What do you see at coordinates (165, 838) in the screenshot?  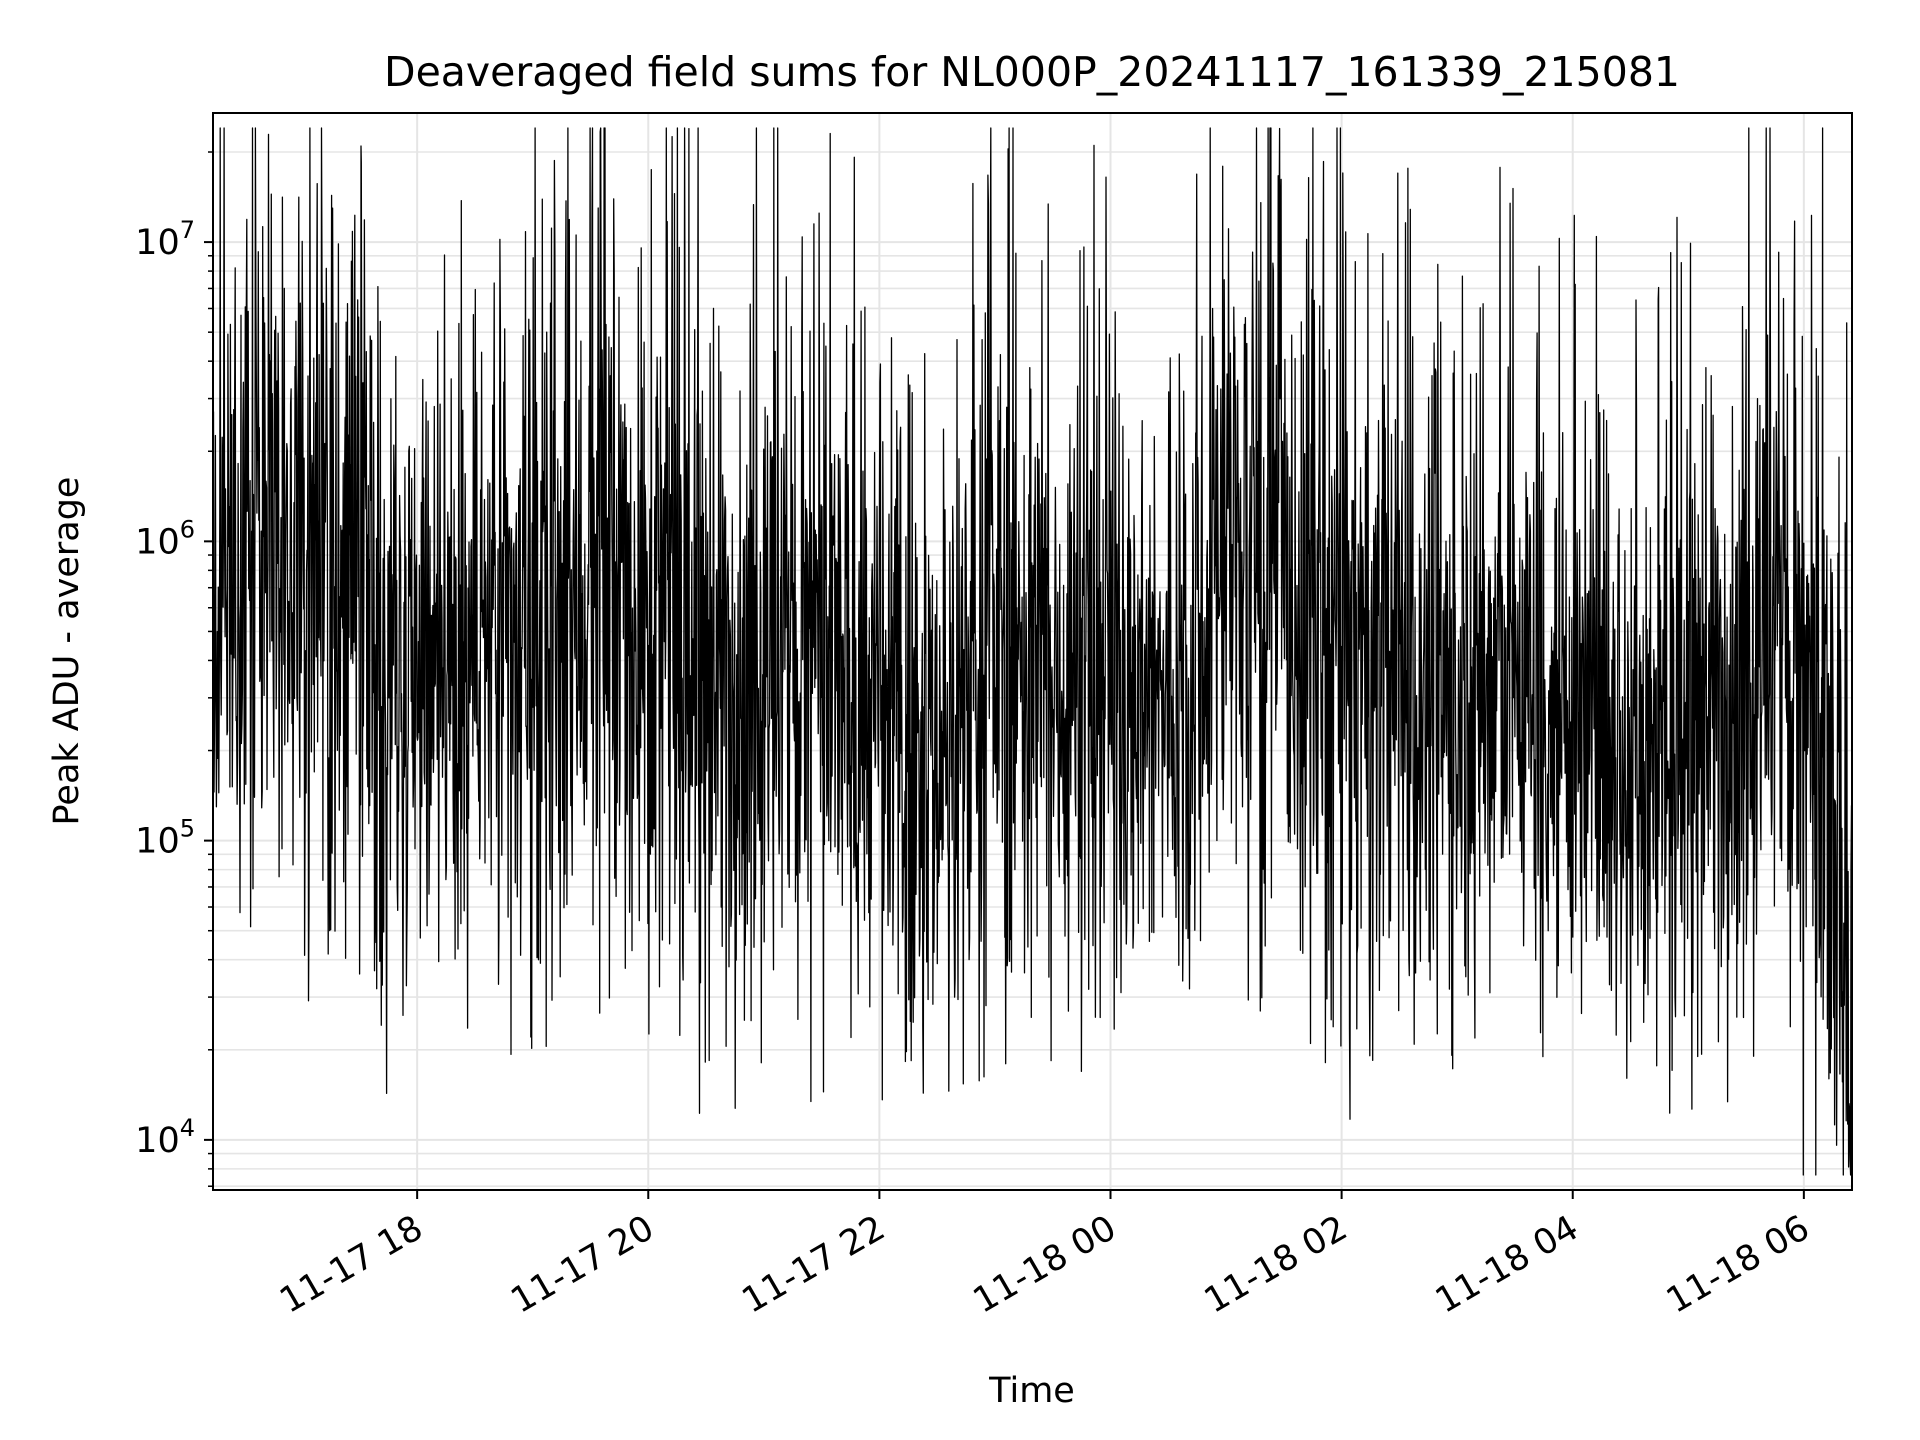 I see `y-tick-label: 10⁵` at bounding box center [165, 838].